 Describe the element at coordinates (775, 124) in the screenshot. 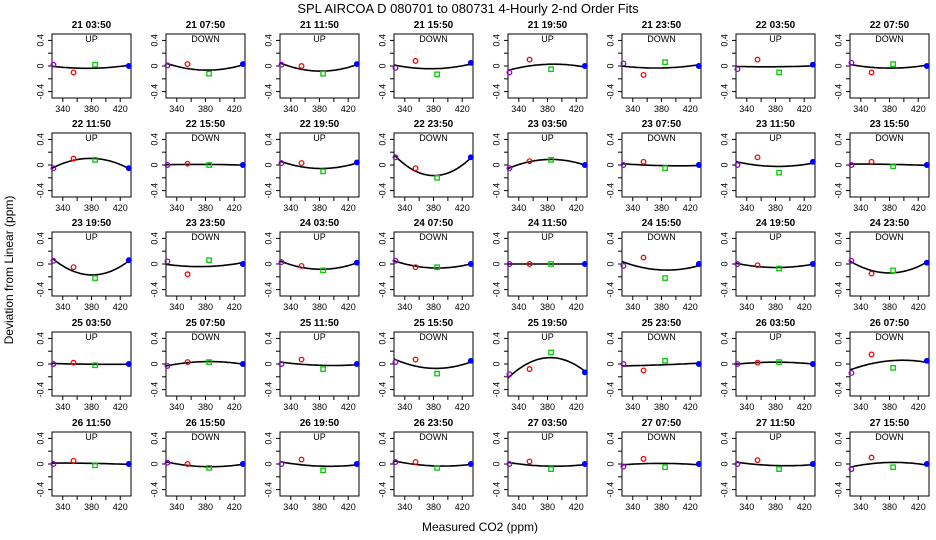

I see `panel-time-label: 23 11:50` at that location.